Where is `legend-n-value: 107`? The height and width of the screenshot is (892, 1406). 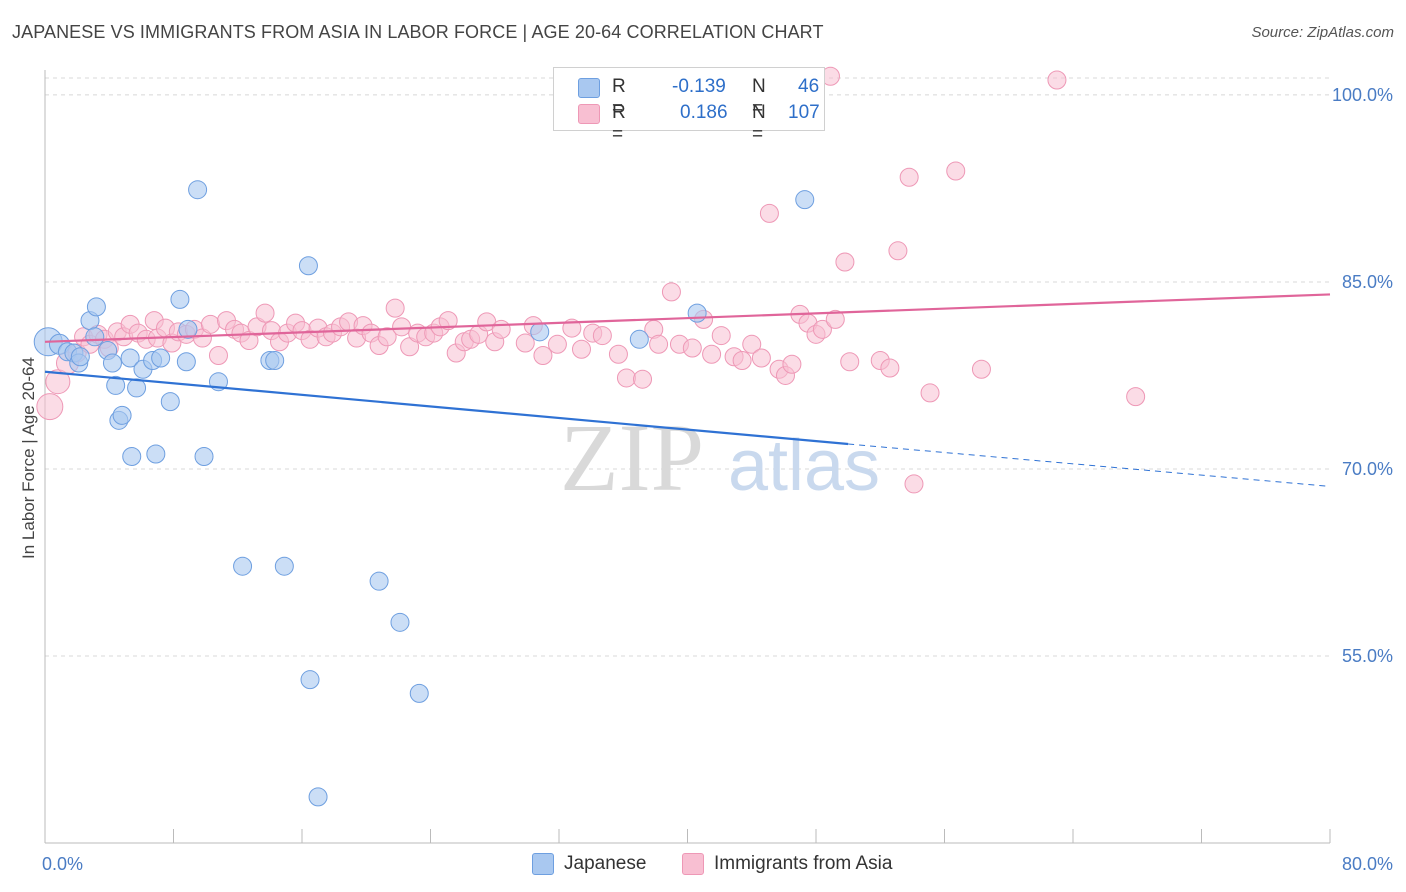 legend-n-value: 107 is located at coordinates (804, 112).